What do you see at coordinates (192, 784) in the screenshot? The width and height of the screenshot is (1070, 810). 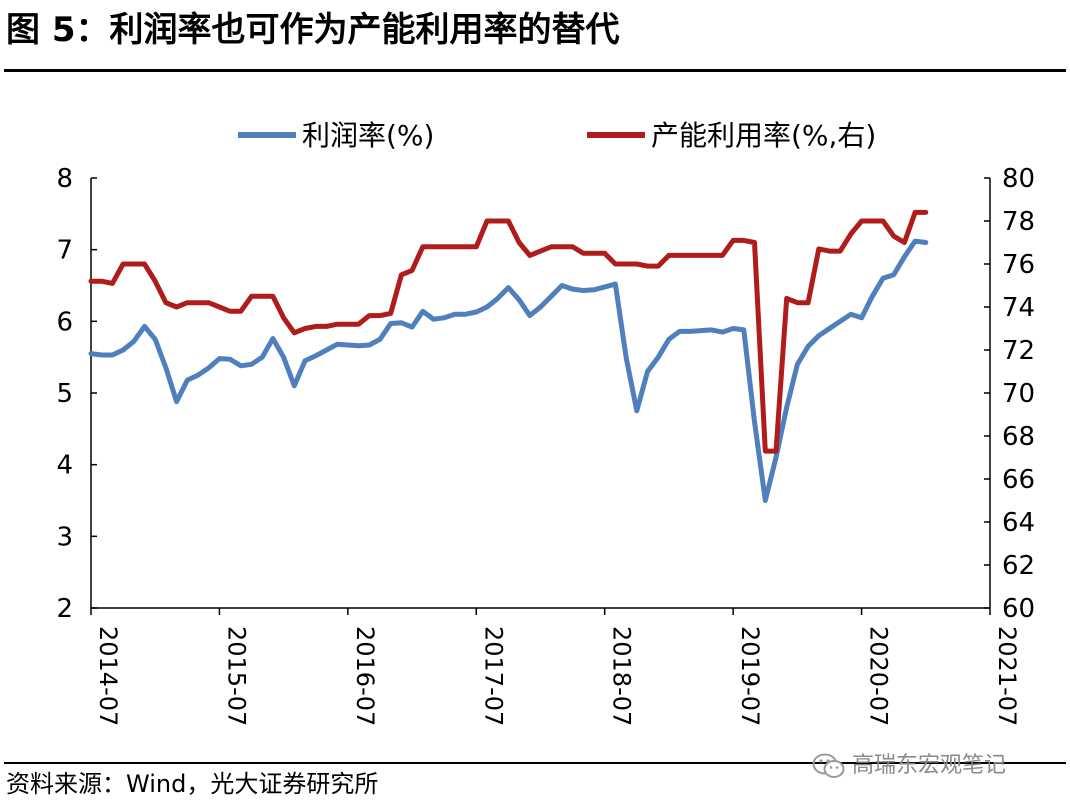 I see `source-note: 资料来源：Wind，光大证券研究所` at bounding box center [192, 784].